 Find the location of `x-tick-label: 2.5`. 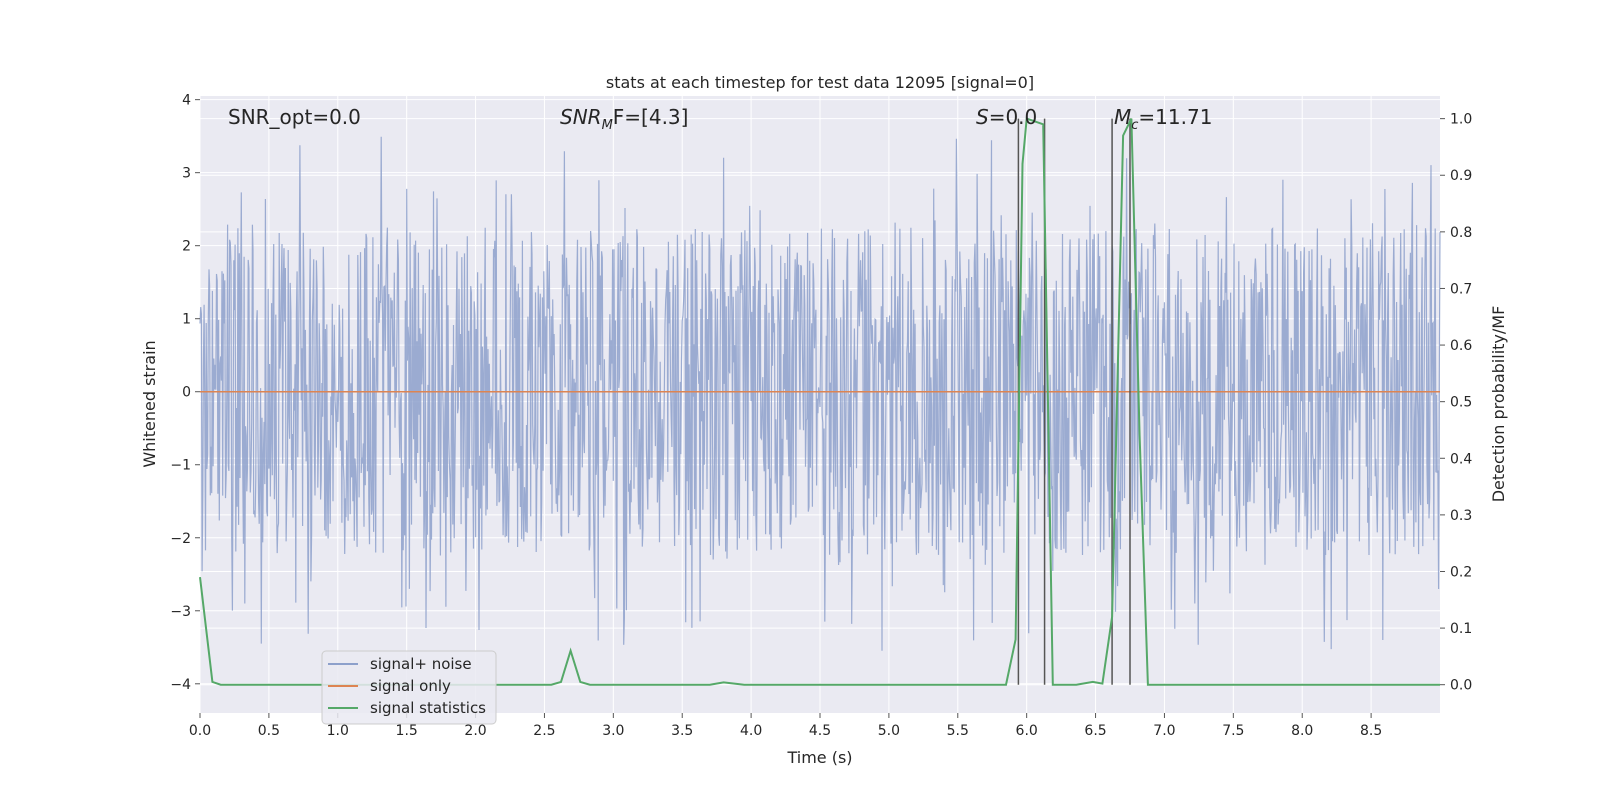

x-tick-label: 2.5 is located at coordinates (544, 731).